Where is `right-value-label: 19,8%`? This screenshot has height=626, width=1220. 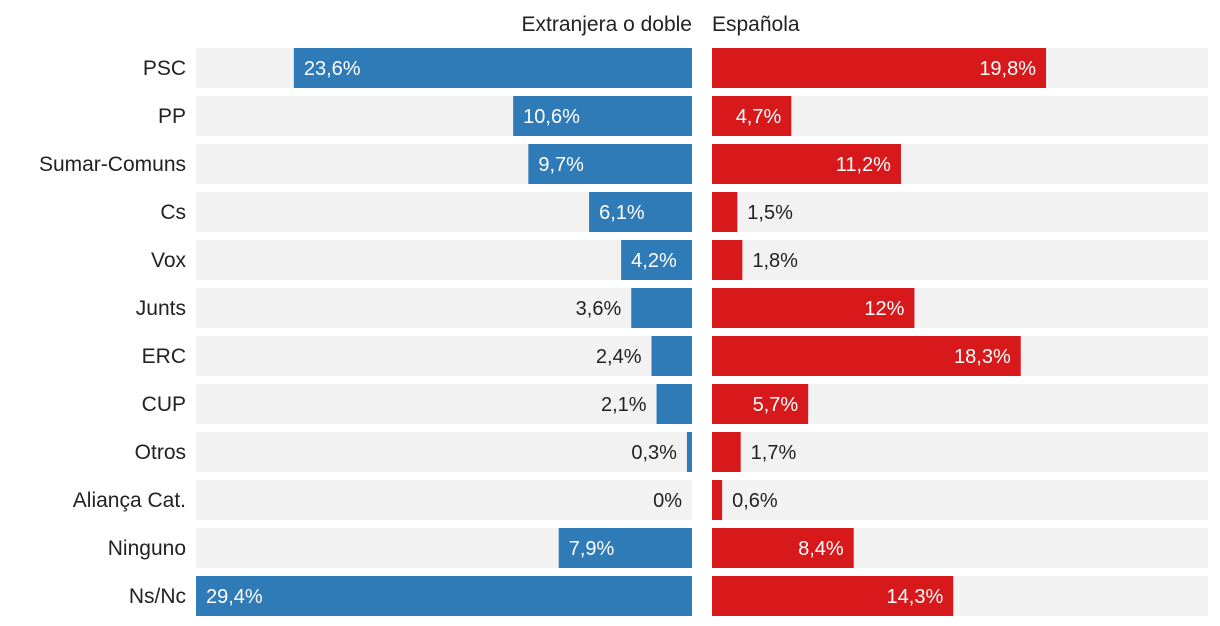
right-value-label: 19,8% is located at coordinates (1007, 69).